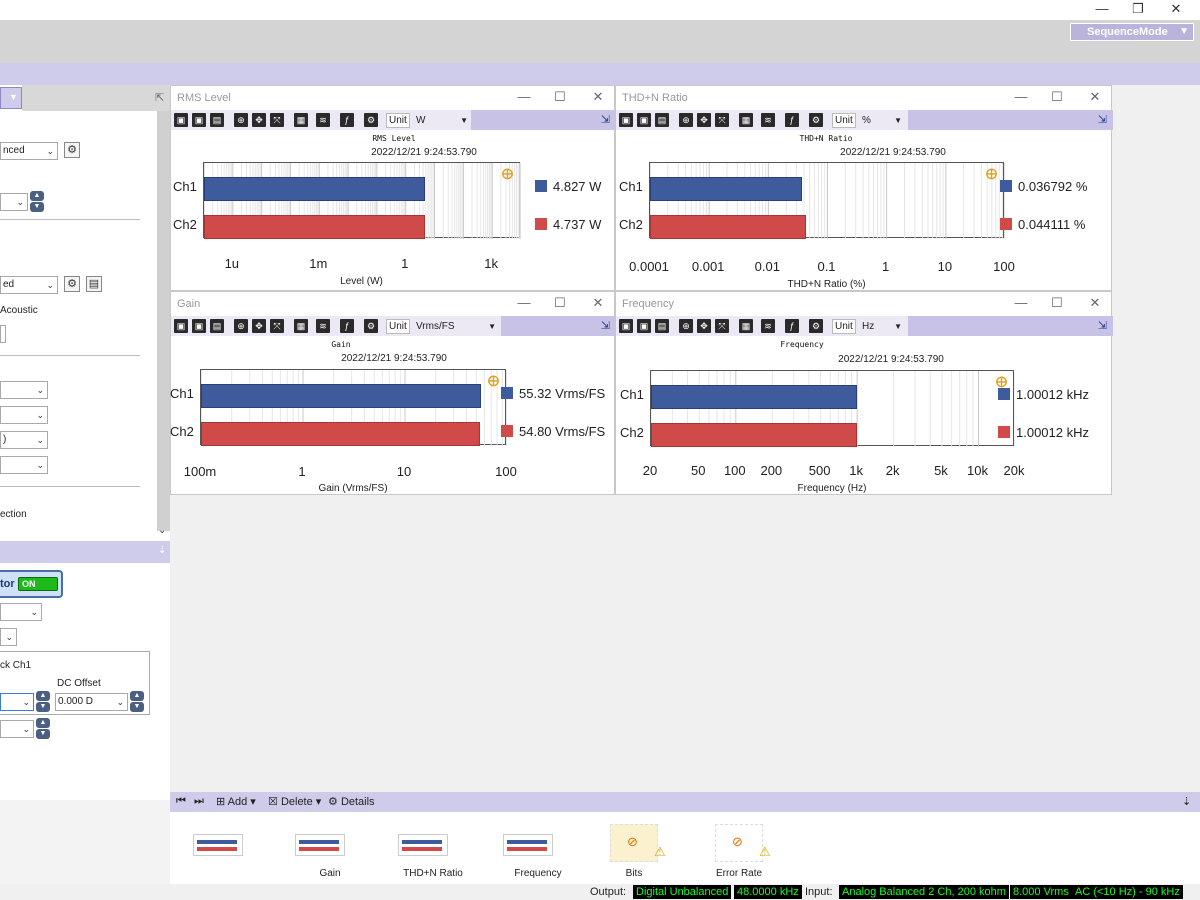 The width and height of the screenshot is (1200, 900). What do you see at coordinates (29, 151) in the screenshot?
I see `input-type-select: nced ⌄` at bounding box center [29, 151].